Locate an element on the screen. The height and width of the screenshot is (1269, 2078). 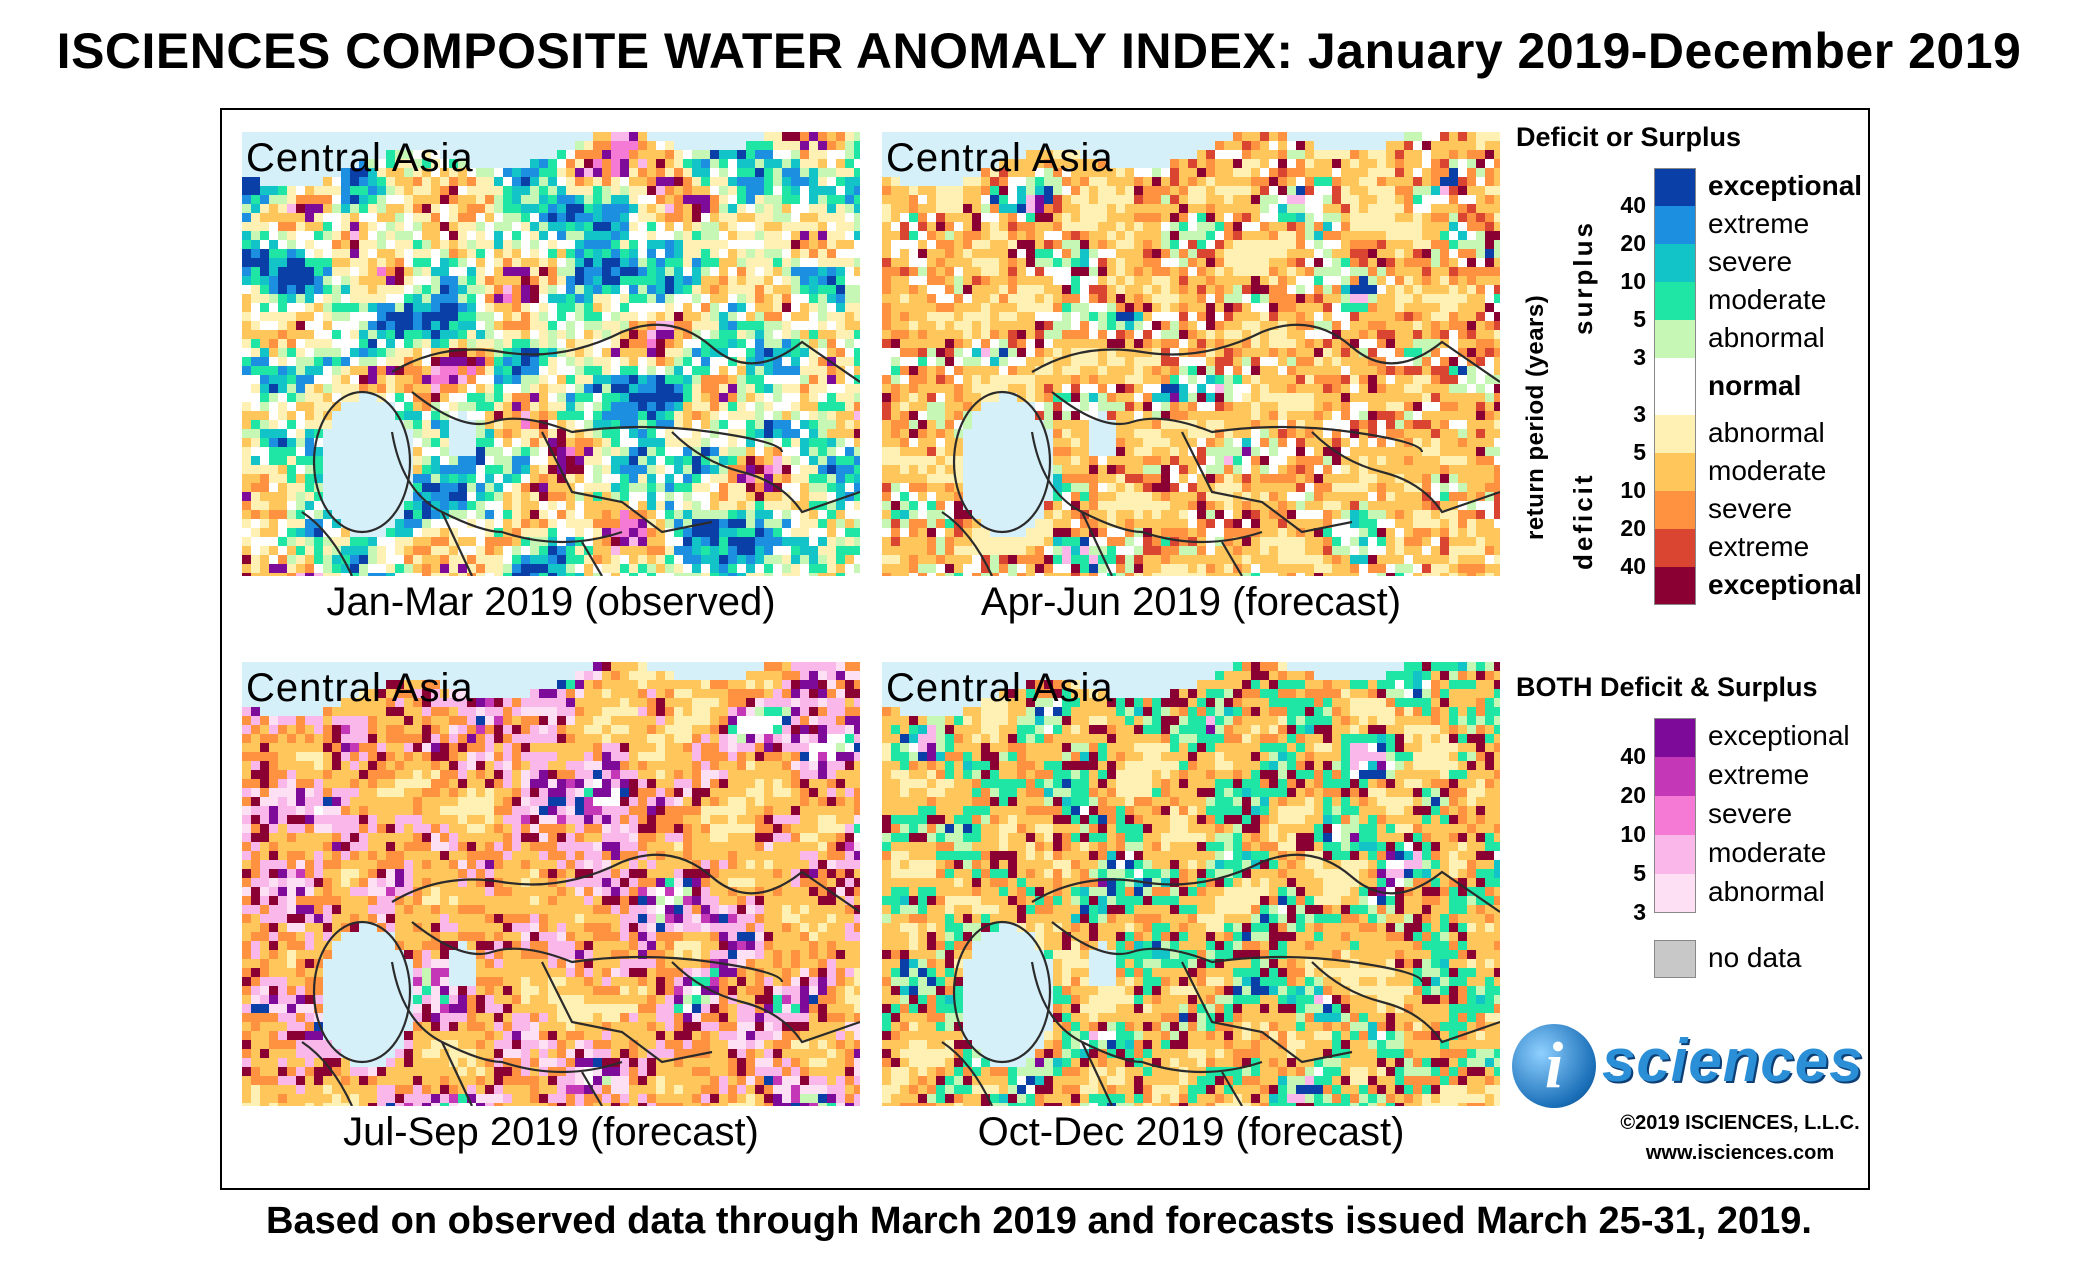
legend-label-both-extreme: extreme is located at coordinates (1759, 774).